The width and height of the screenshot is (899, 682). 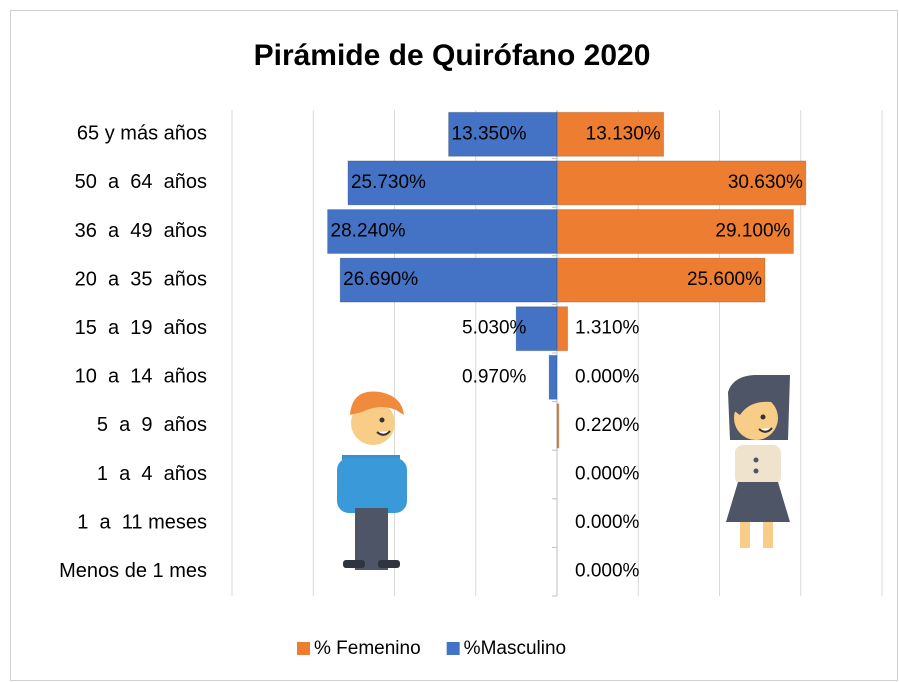 What do you see at coordinates (141, 182) in the screenshot?
I see `y-tick-label: 50 a 64 años` at bounding box center [141, 182].